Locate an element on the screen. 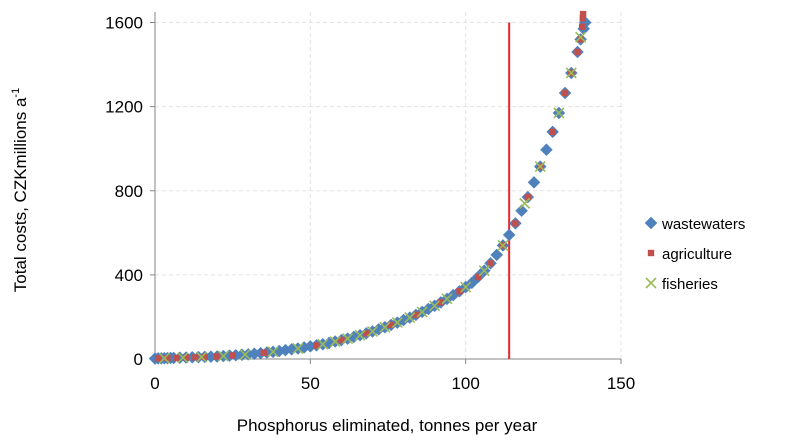  legend-item-wastewaters: wastewaters is located at coordinates (694, 224).